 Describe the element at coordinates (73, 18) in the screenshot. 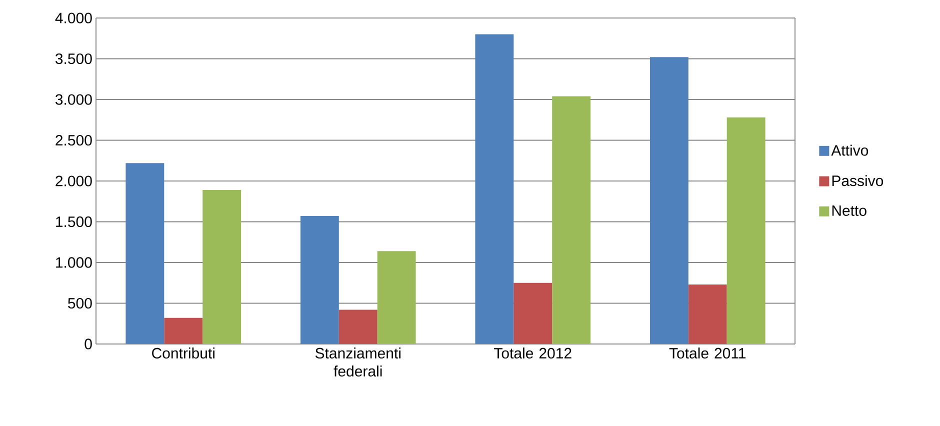

I see `y-tick-label: 4.000` at that location.